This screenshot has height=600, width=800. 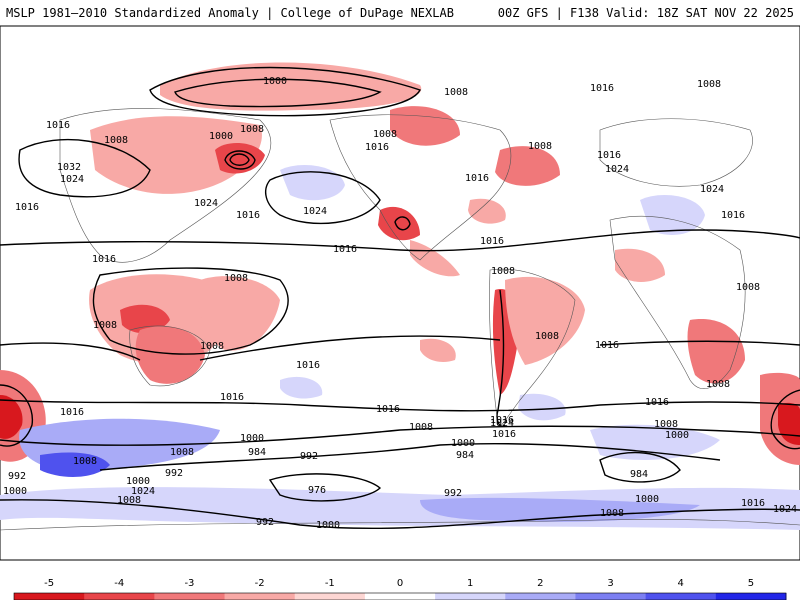 What do you see at coordinates (470, 583) in the screenshot?
I see `colorbar-tick-label: 1` at bounding box center [470, 583].